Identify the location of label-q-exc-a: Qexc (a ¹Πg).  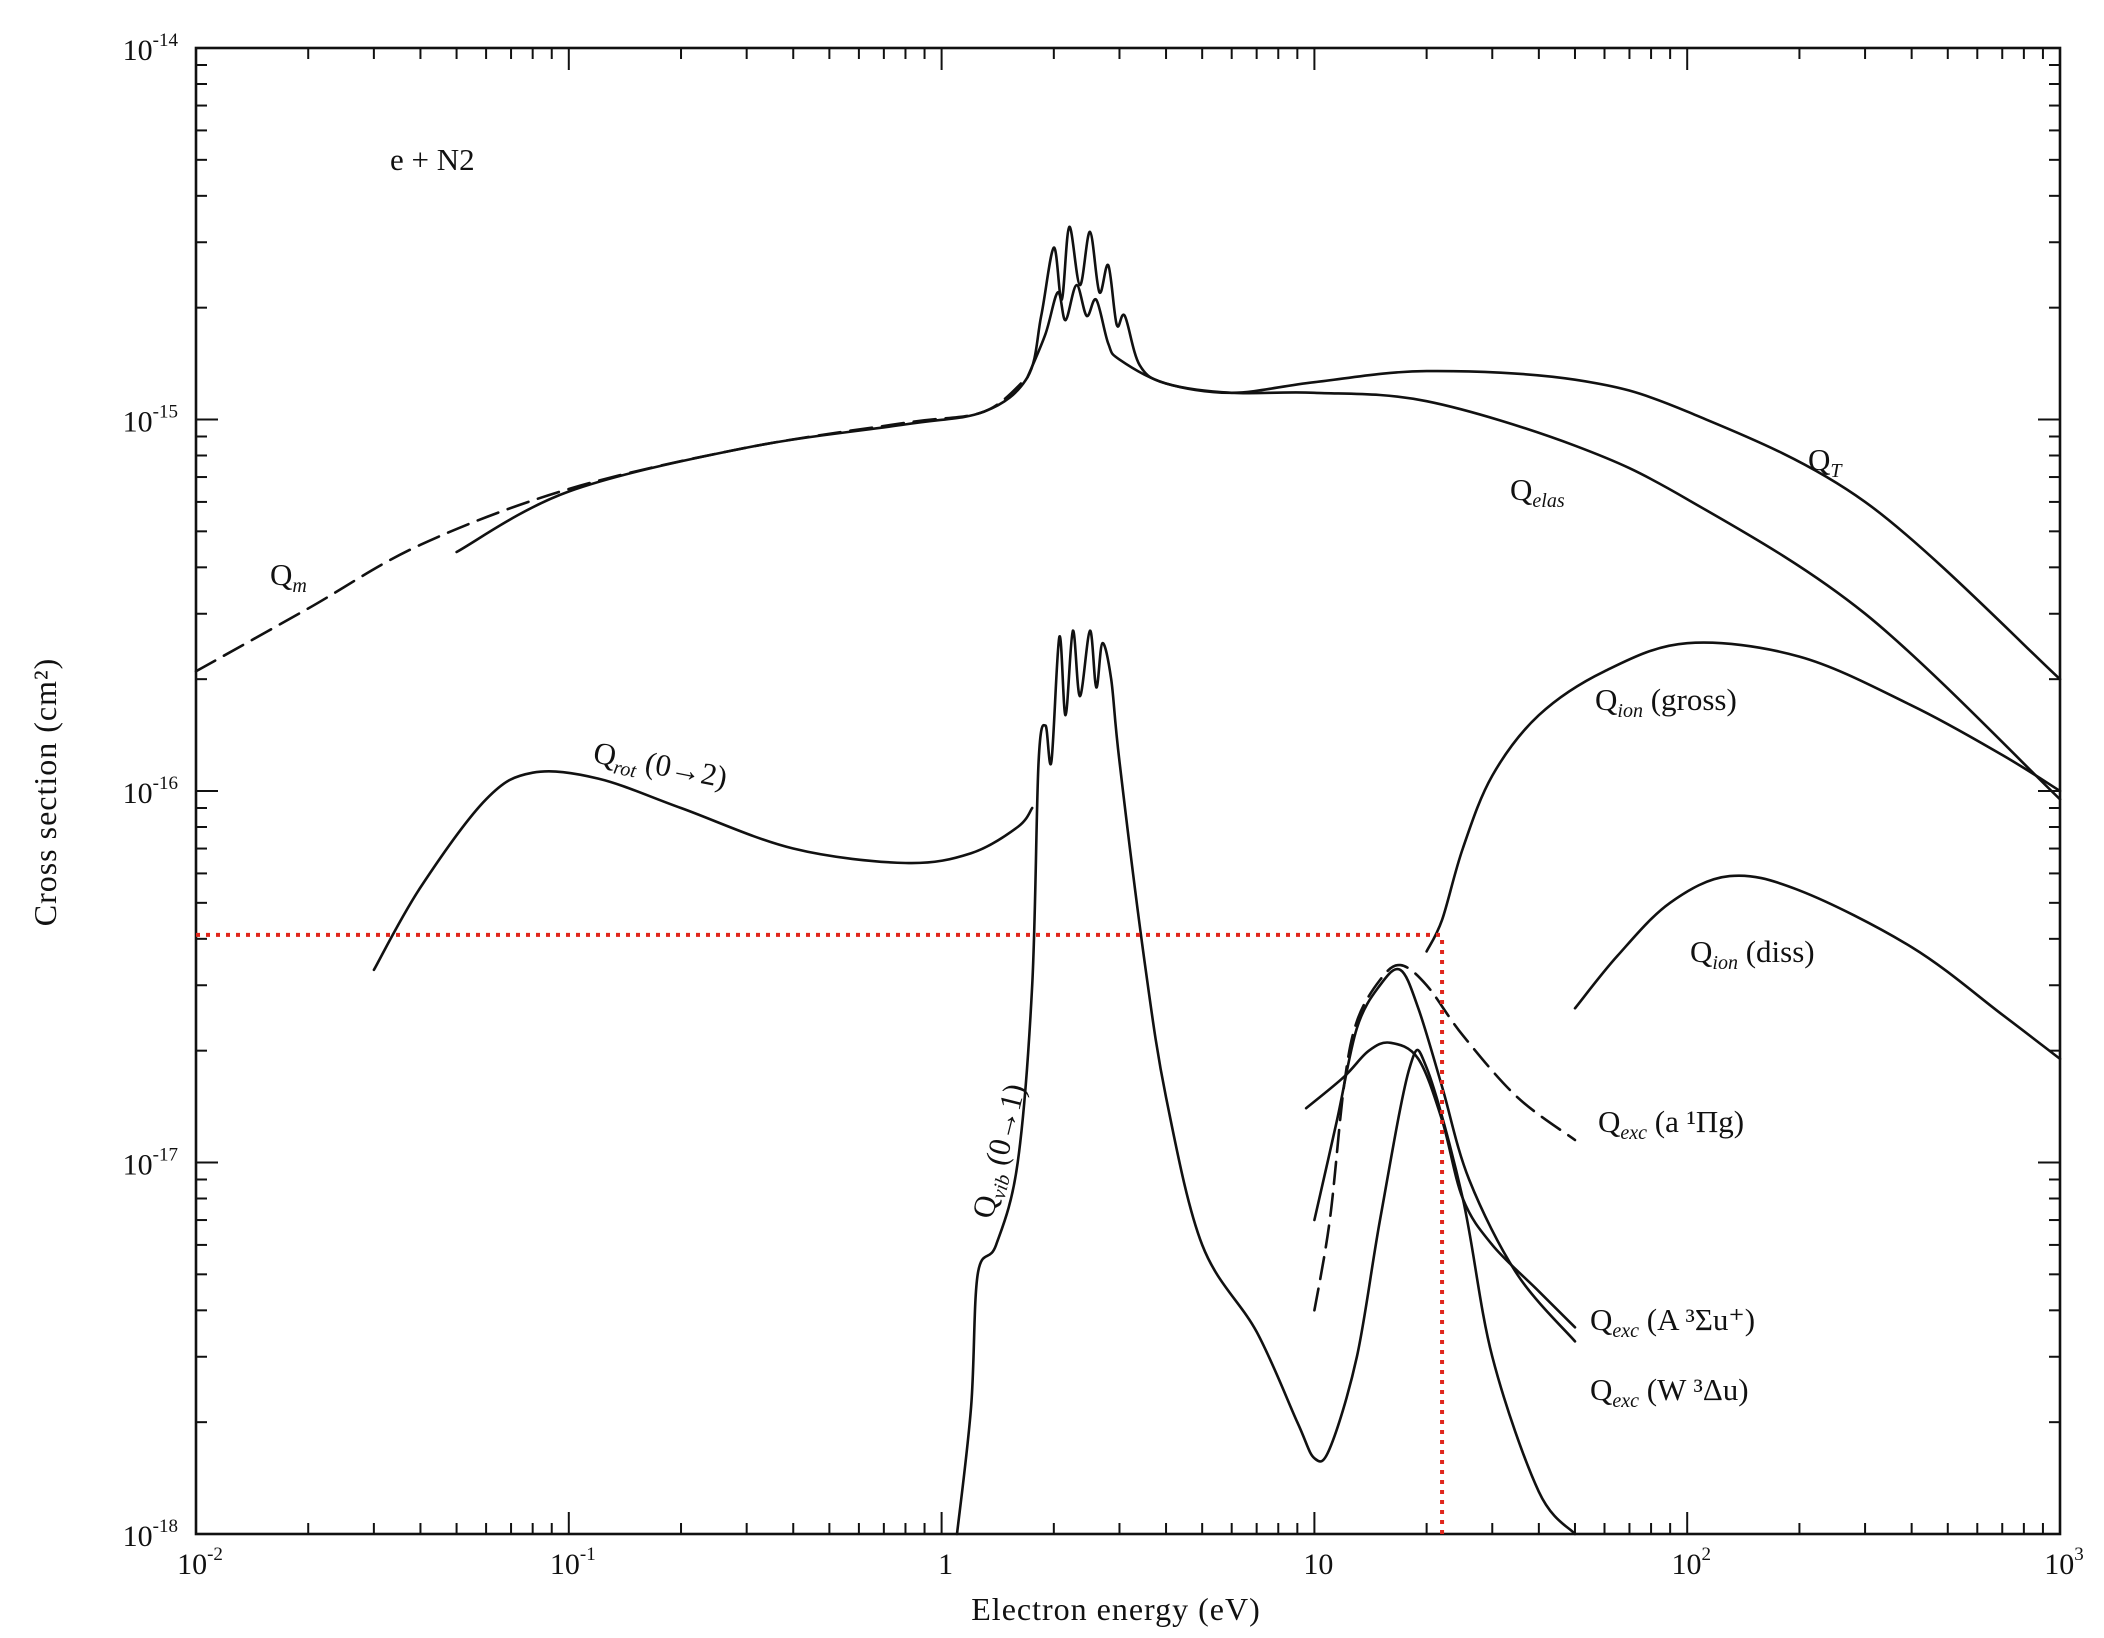
(1671, 1124).